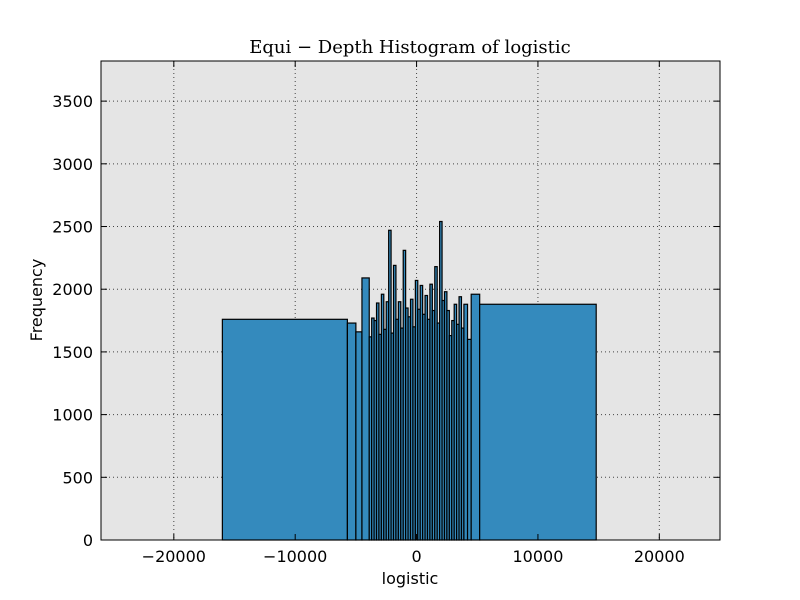 The image size is (800, 600). What do you see at coordinates (410, 578) in the screenshot?
I see `x-axis-label: logistic` at bounding box center [410, 578].